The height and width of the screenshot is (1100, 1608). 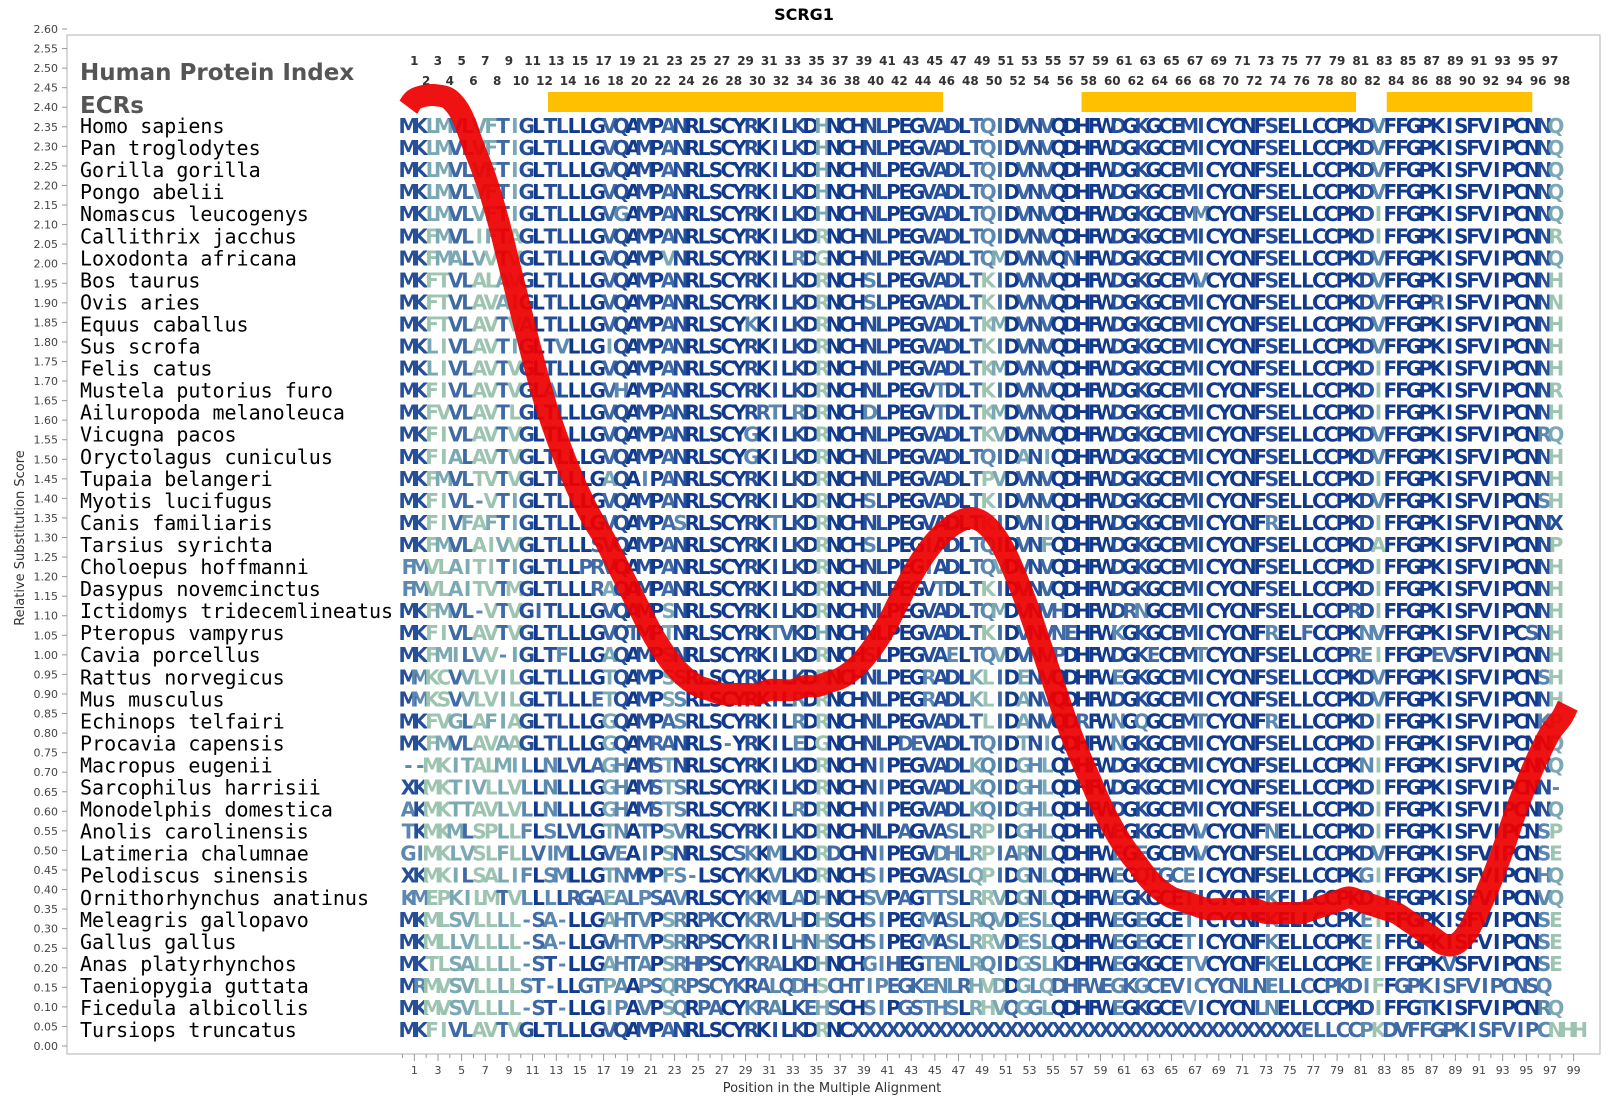 What do you see at coordinates (188, 236) in the screenshot?
I see `species-label: Callithrix jacchus` at bounding box center [188, 236].